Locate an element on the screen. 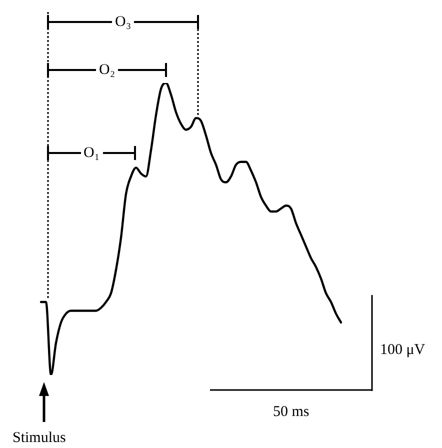  text: Stimulus is located at coordinates (39, 438).